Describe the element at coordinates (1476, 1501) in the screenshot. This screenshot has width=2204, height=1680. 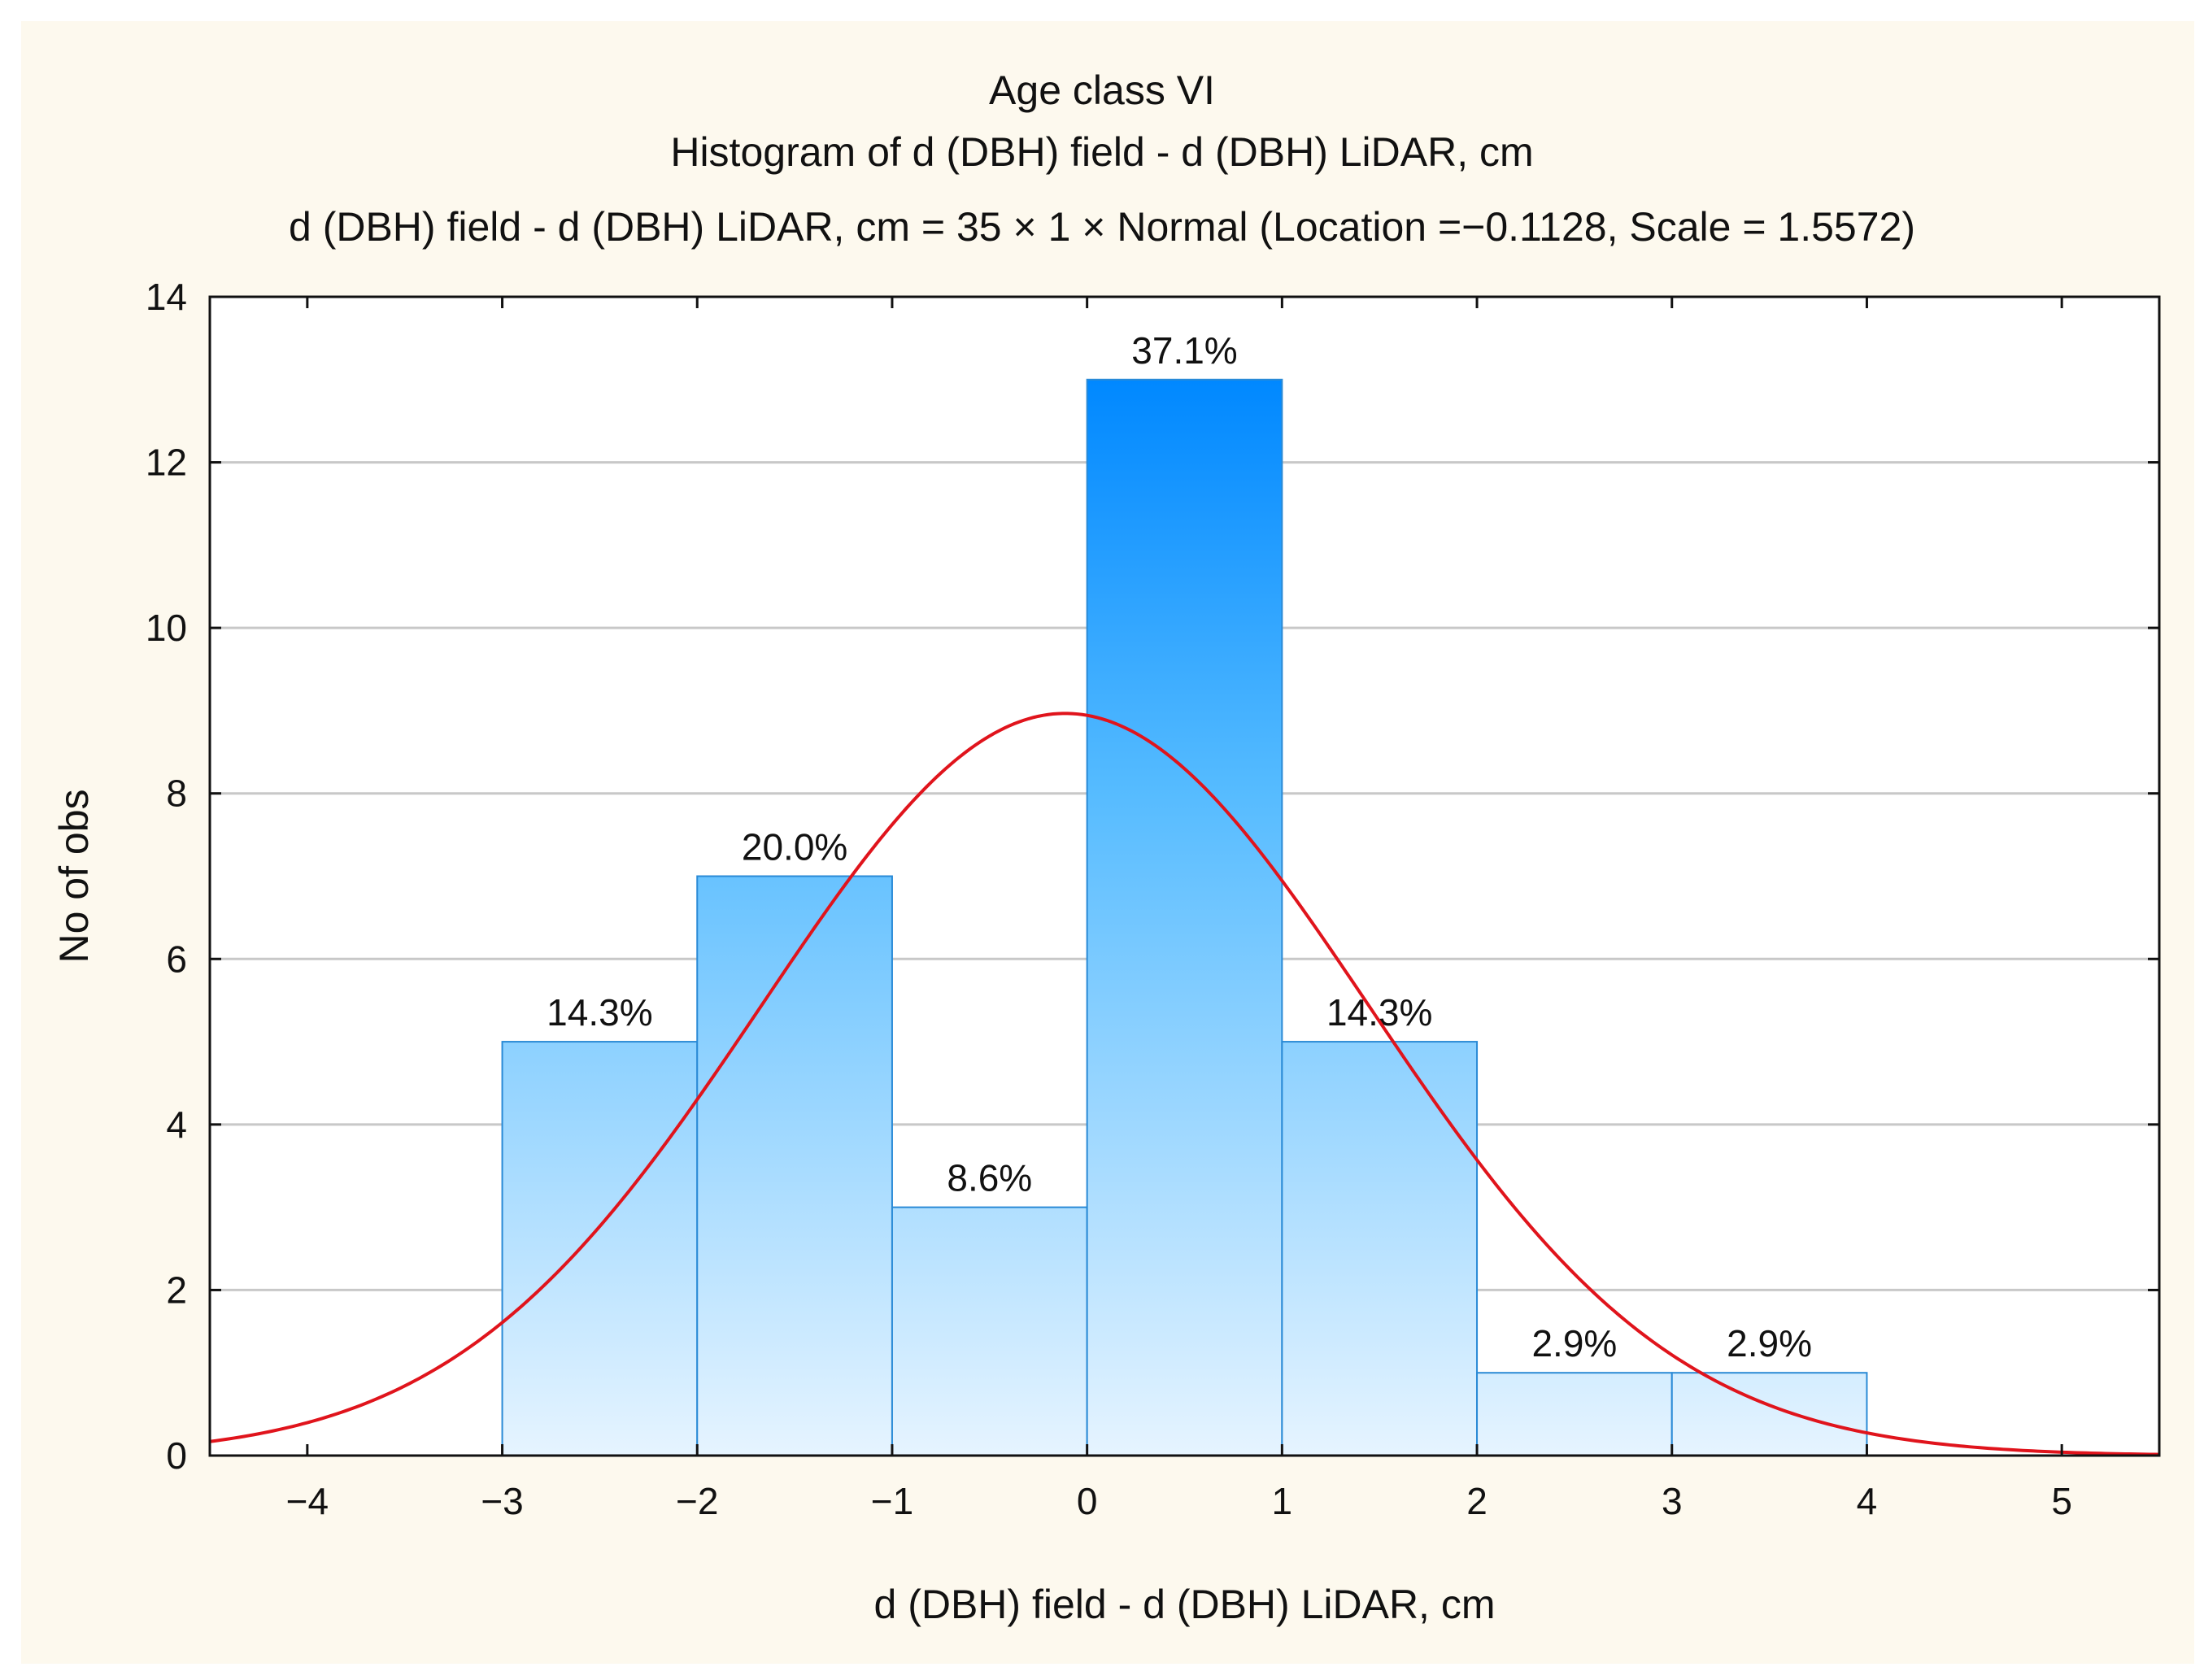
I see `x-tick-label: 2` at that location.